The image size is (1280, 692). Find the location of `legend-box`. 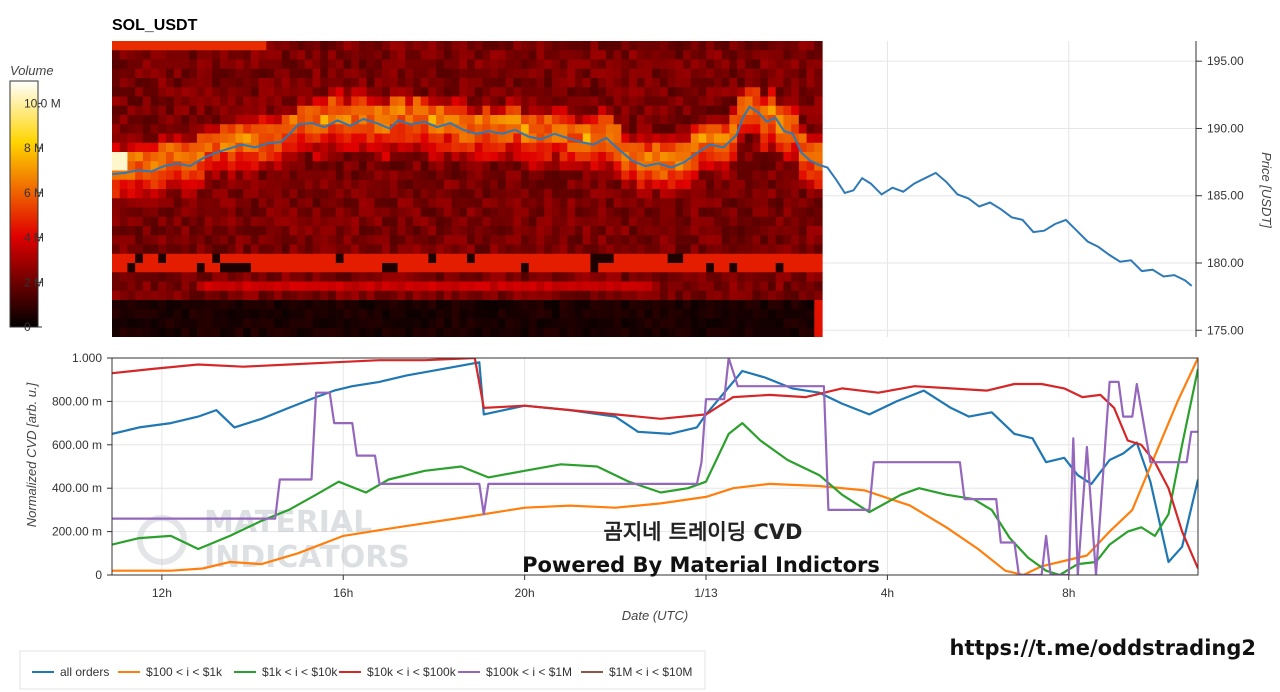

legend-box is located at coordinates (362, 670).